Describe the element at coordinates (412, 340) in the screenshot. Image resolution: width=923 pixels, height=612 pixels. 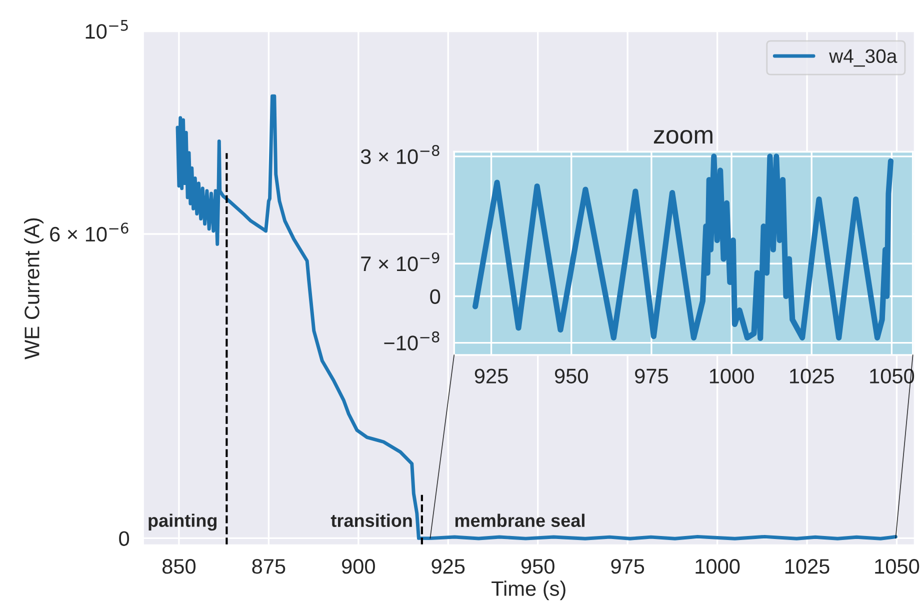
I see `y-tick-label: −10$^{−8}$` at that location.